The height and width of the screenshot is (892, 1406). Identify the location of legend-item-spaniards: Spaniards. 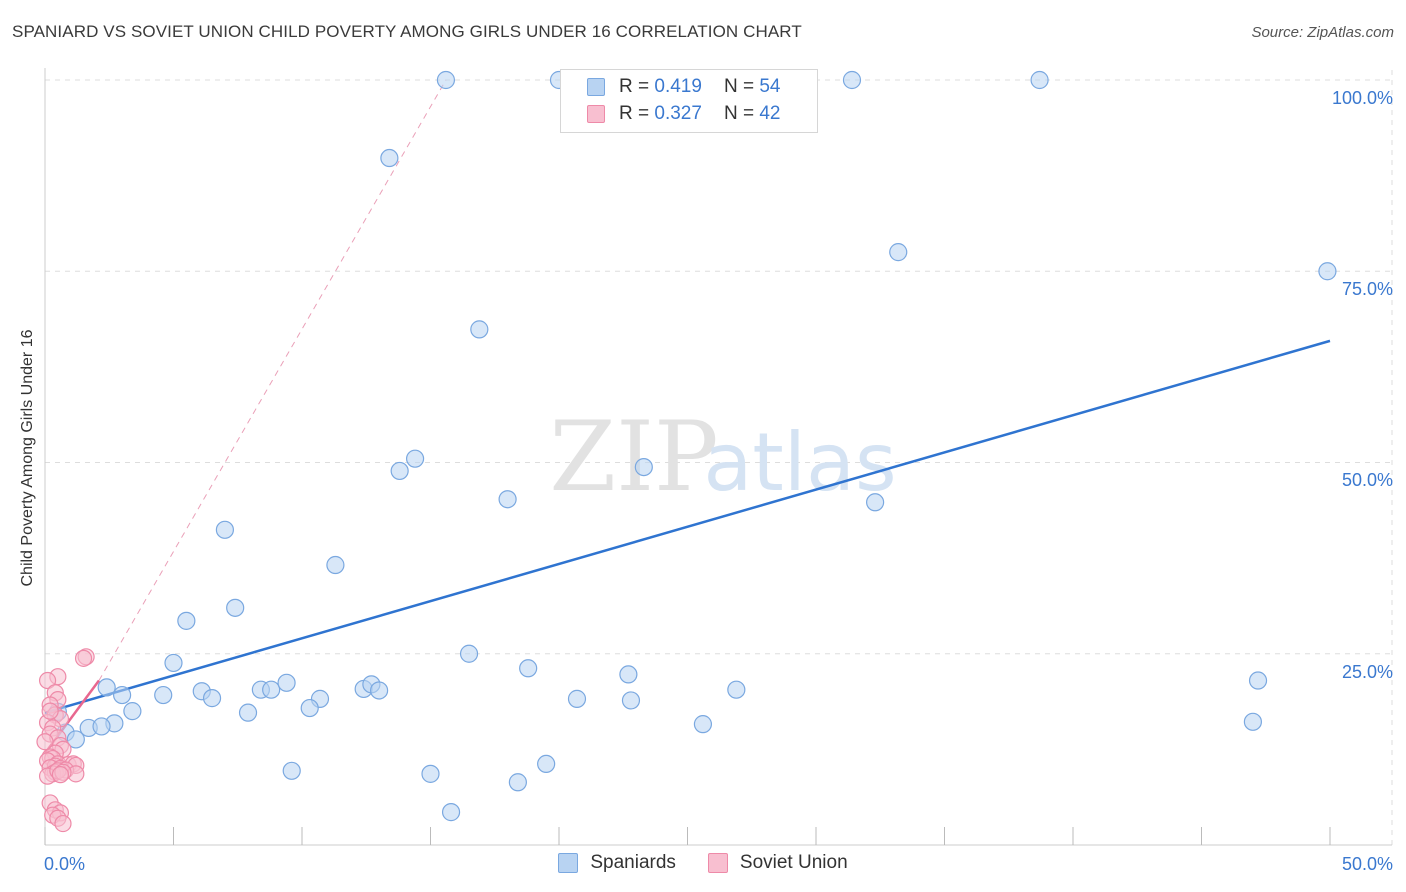
(617, 863).